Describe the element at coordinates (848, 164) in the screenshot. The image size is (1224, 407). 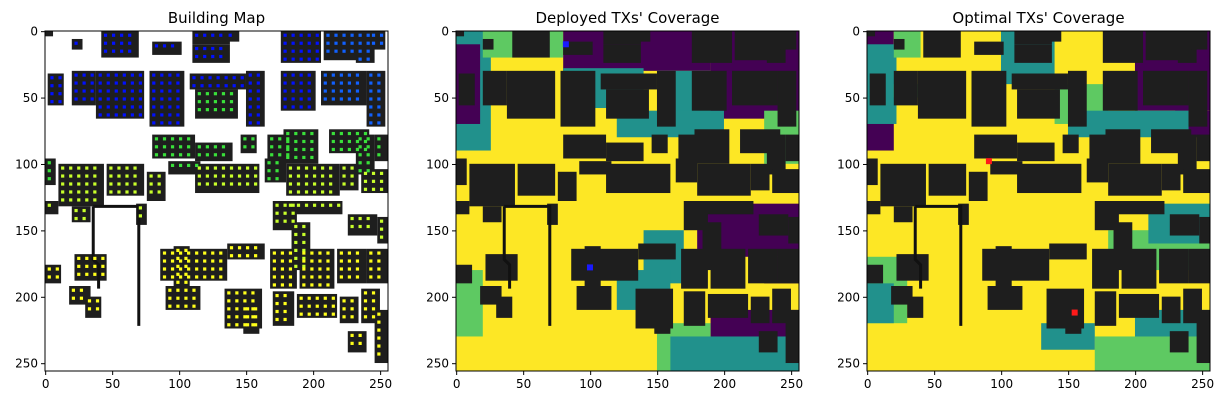
I see `y-tick-label: 100` at that location.